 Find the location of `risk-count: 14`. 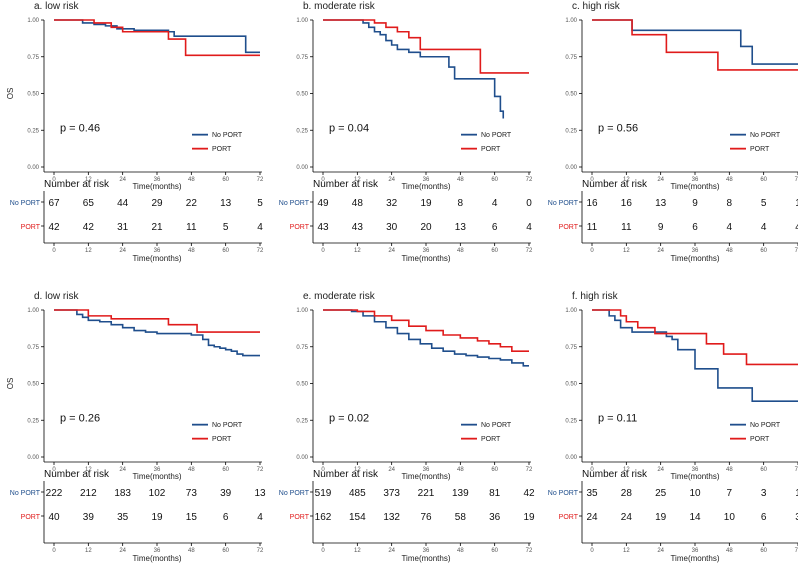

risk-count: 14 is located at coordinates (695, 517).